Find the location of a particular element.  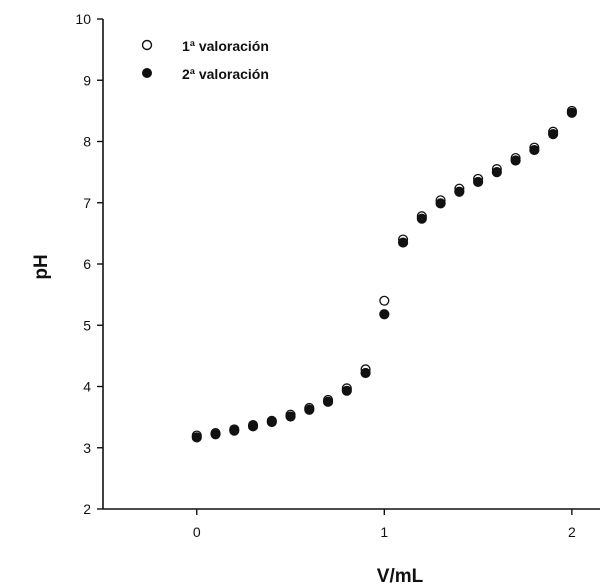

y-tick-label: 8 is located at coordinates (87, 142).